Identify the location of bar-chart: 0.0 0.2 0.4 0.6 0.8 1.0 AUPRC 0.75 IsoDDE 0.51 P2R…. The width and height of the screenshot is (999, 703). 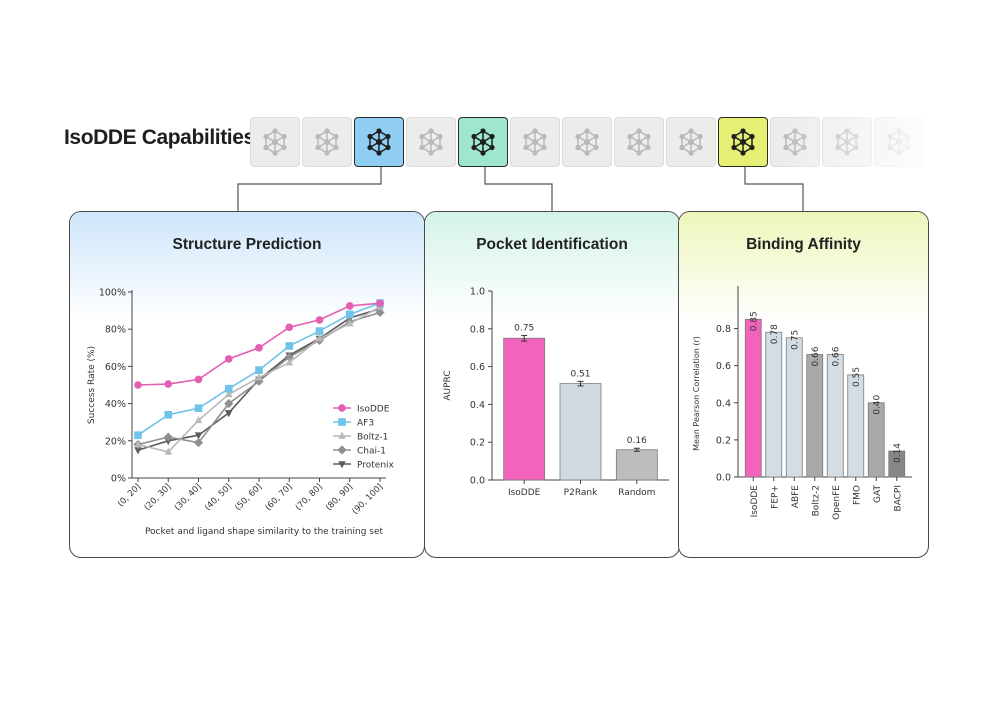
(556, 392).